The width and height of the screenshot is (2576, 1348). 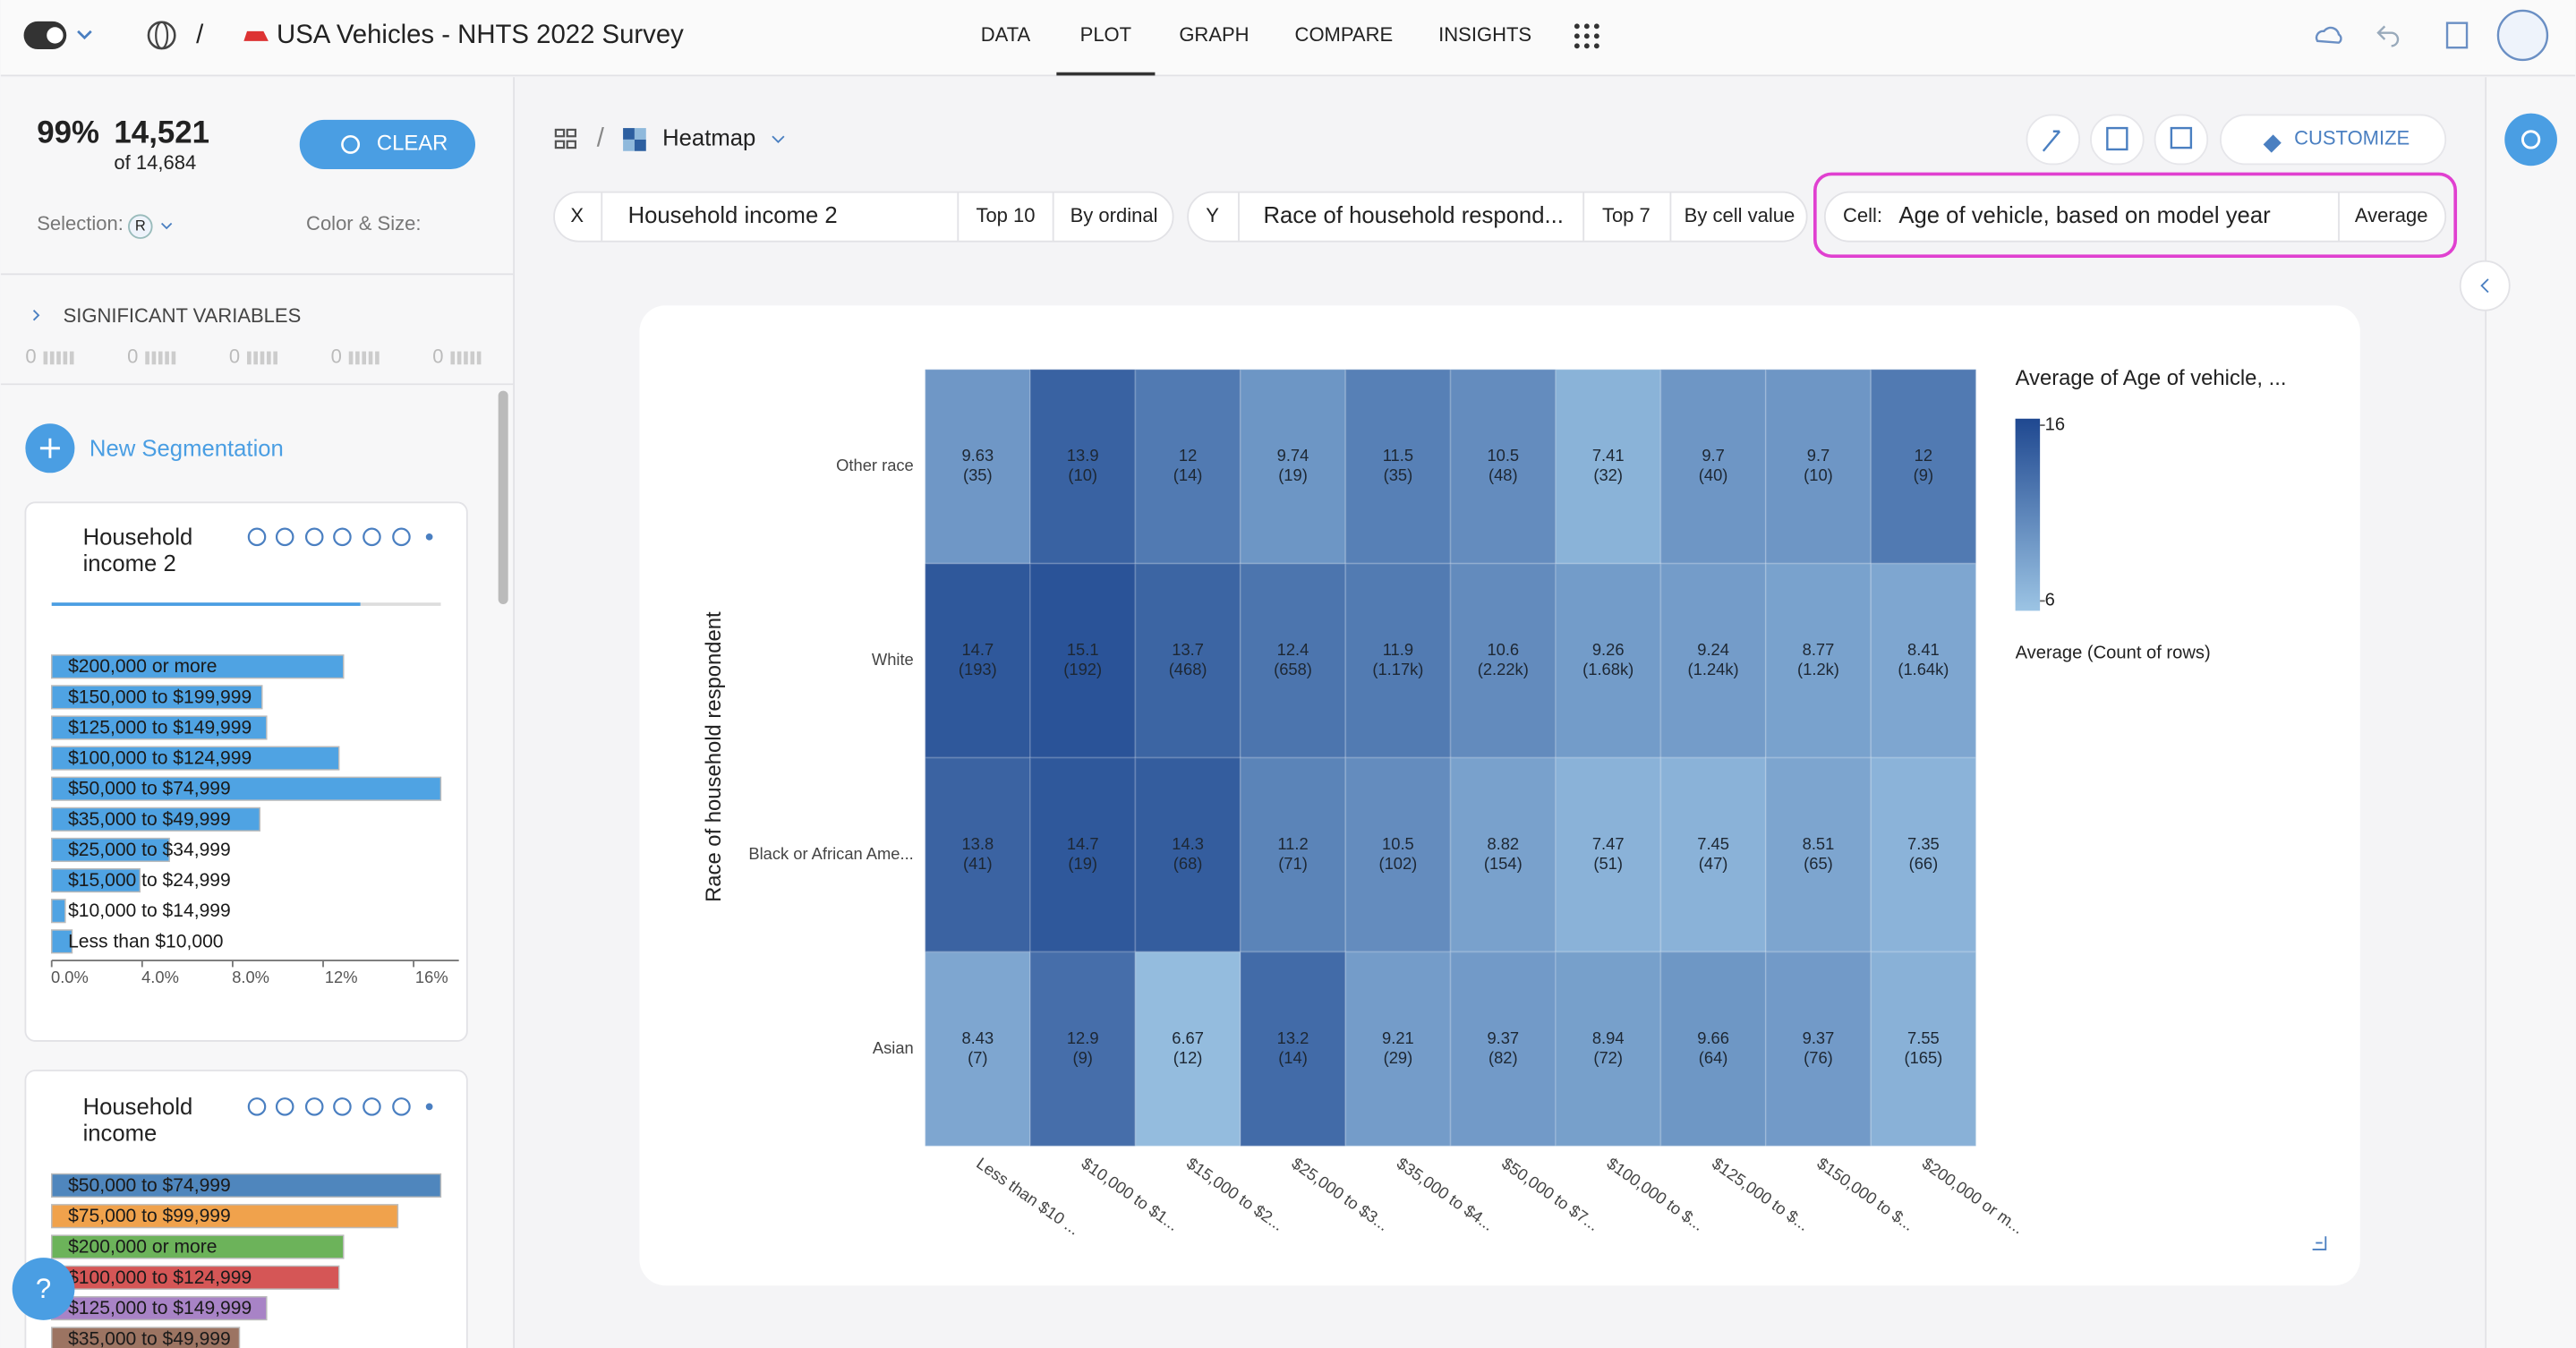 I want to click on cloud-icon, so click(x=2328, y=35).